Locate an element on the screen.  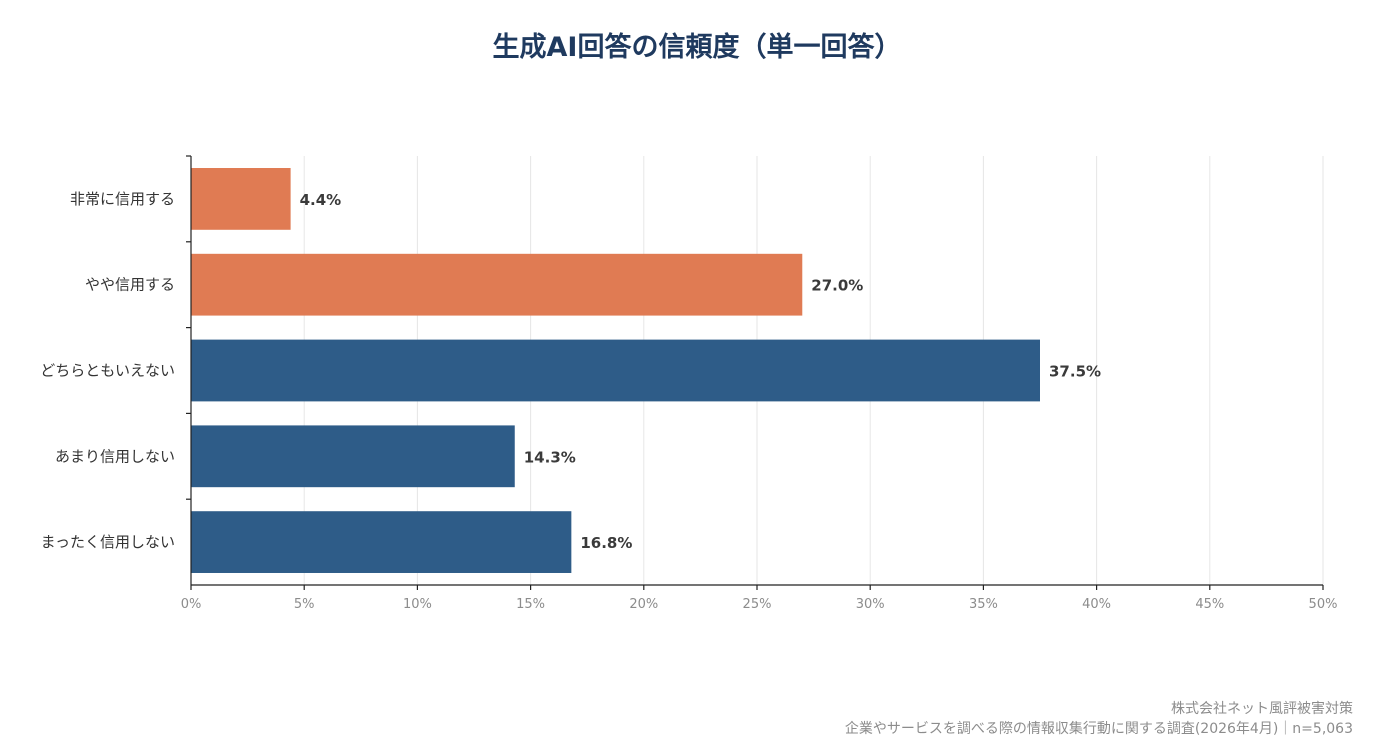
value-label: 14.3% is located at coordinates (550, 457).